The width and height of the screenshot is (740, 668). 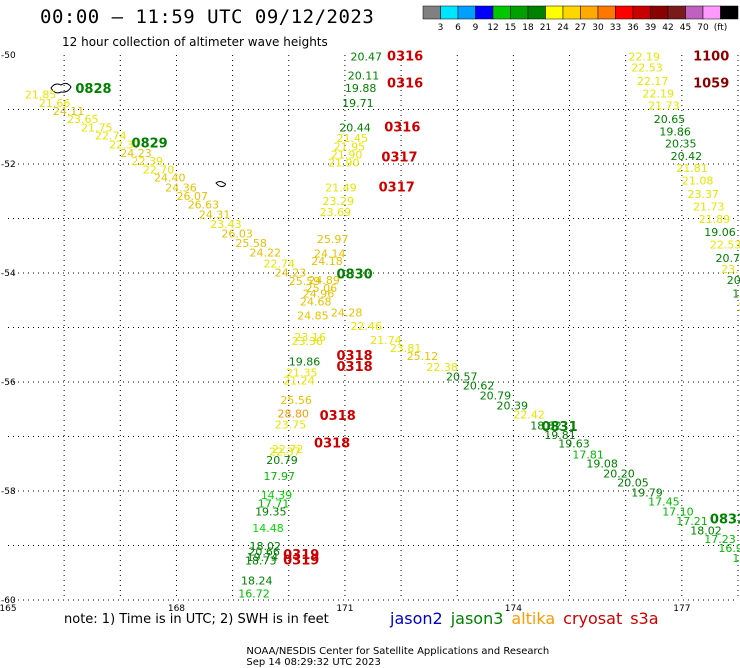 I want to click on swh-value-label: 21.81, so click(x=692, y=168).